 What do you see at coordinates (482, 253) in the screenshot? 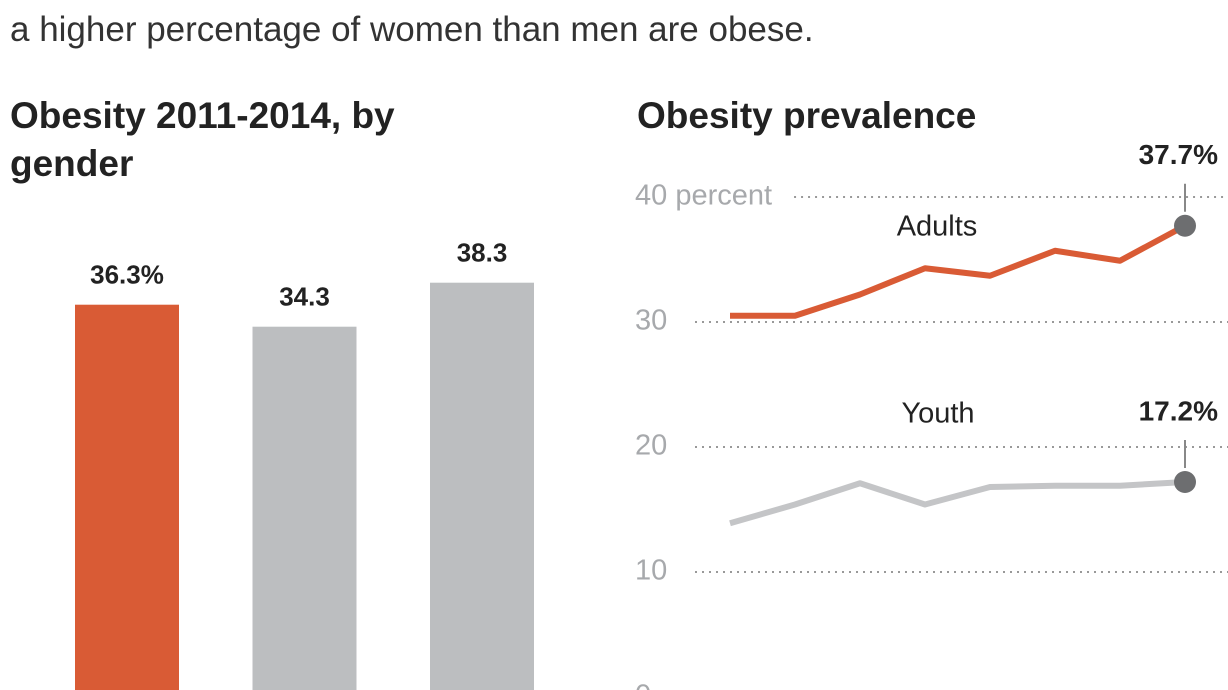
I see `data-label: 38.3` at bounding box center [482, 253].